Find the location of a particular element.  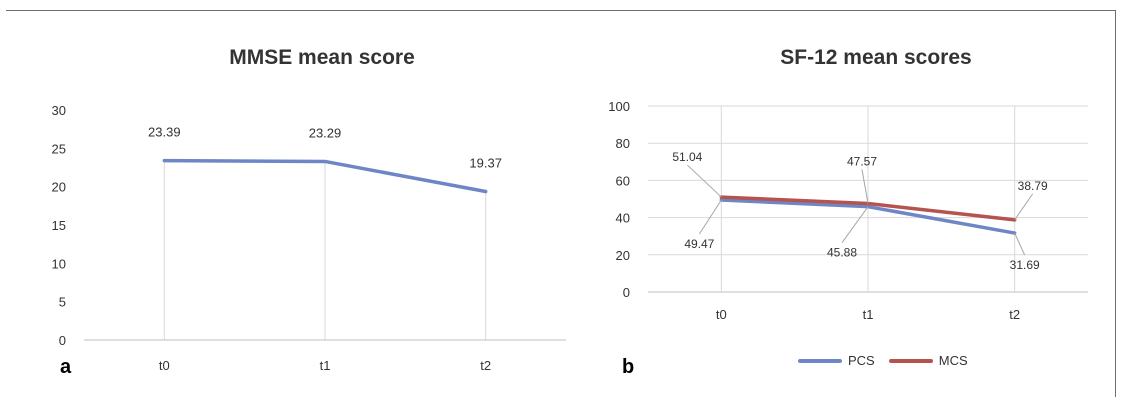

mmse-y-tick-label: 0 is located at coordinates (62, 340).